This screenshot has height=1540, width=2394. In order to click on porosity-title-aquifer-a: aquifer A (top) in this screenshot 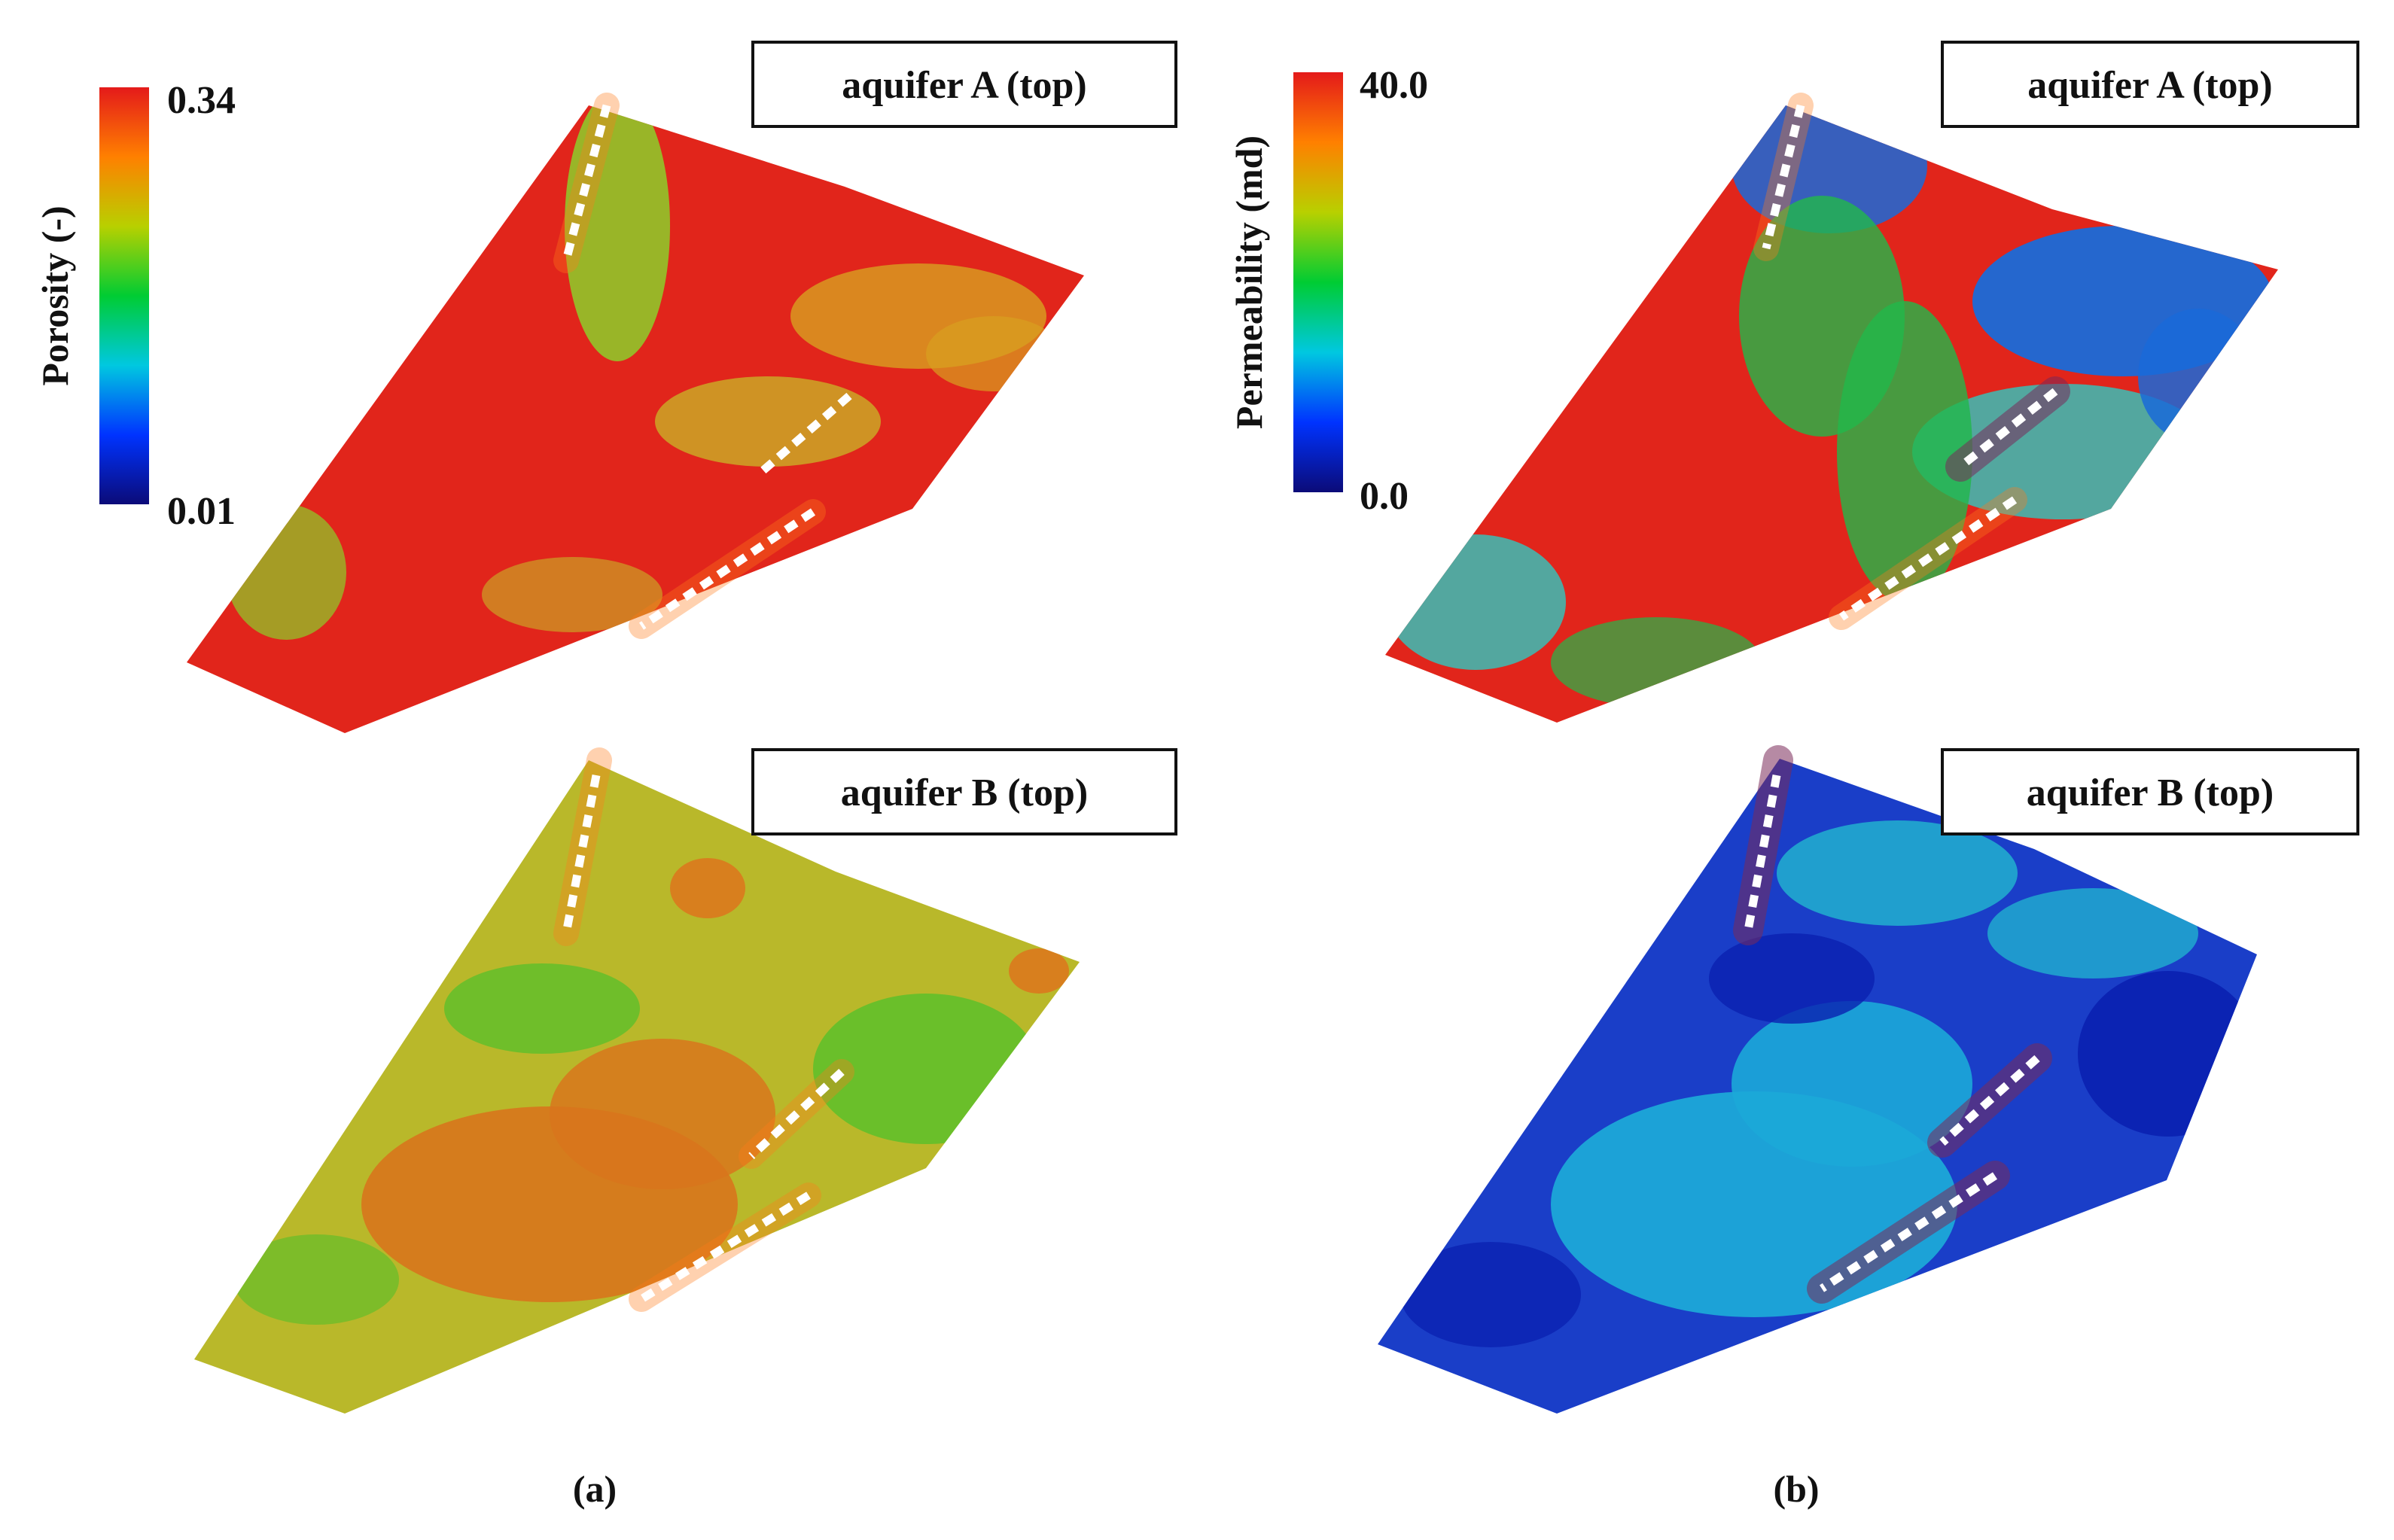, I will do `click(964, 84)`.